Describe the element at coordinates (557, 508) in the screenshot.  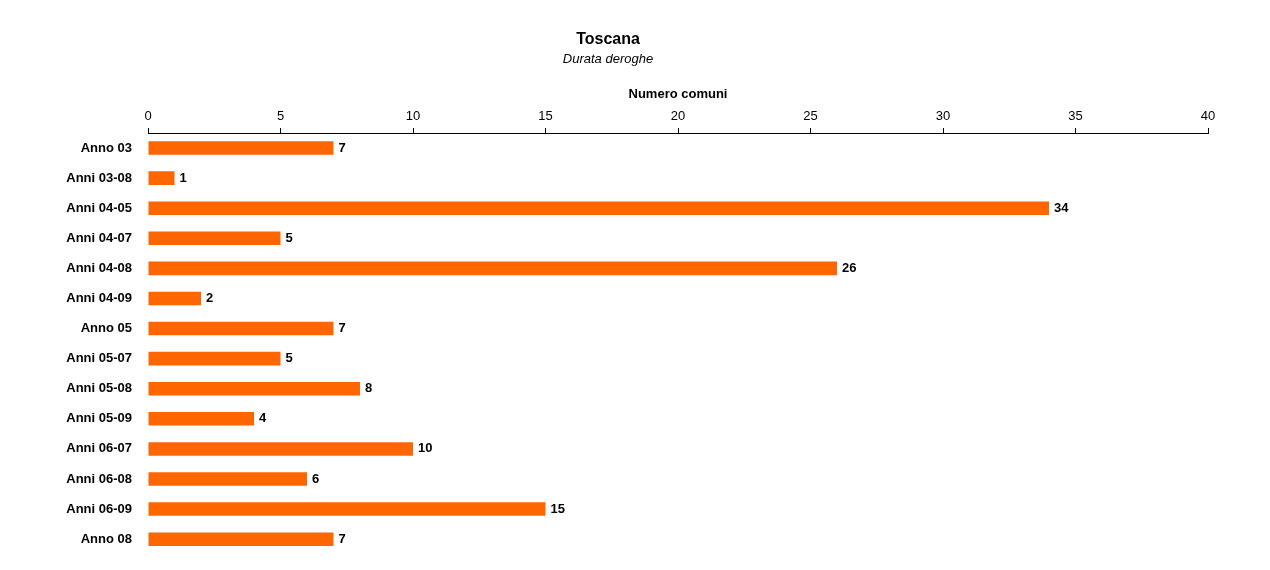
I see `data-label: 15` at that location.